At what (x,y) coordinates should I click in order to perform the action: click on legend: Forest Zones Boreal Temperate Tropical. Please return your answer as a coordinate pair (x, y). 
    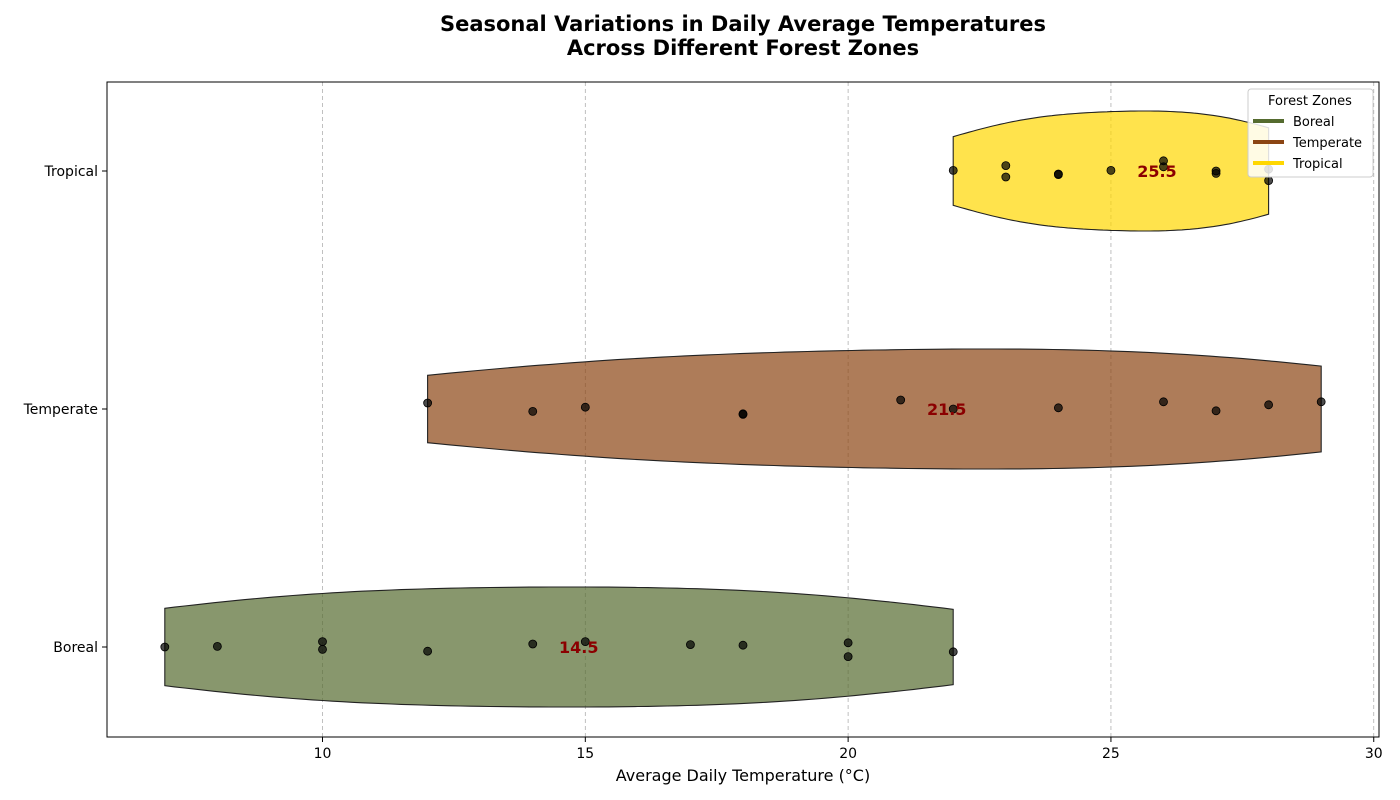
    Looking at the image, I should click on (1310, 133).